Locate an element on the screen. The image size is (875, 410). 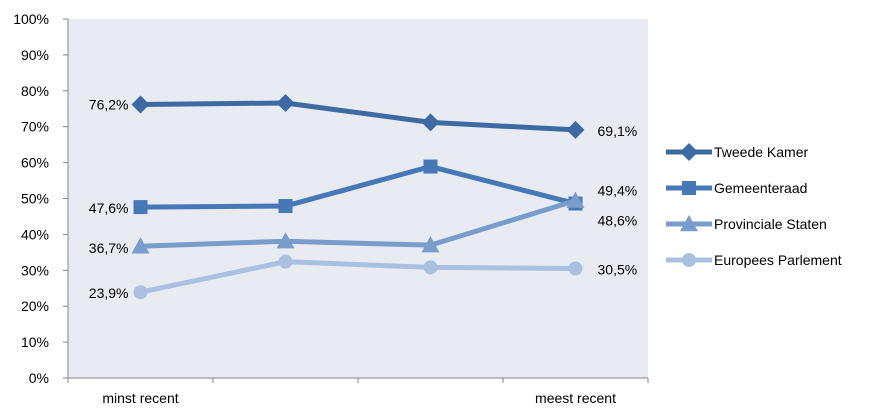
y-tick-label: 50% is located at coordinates (35, 199).